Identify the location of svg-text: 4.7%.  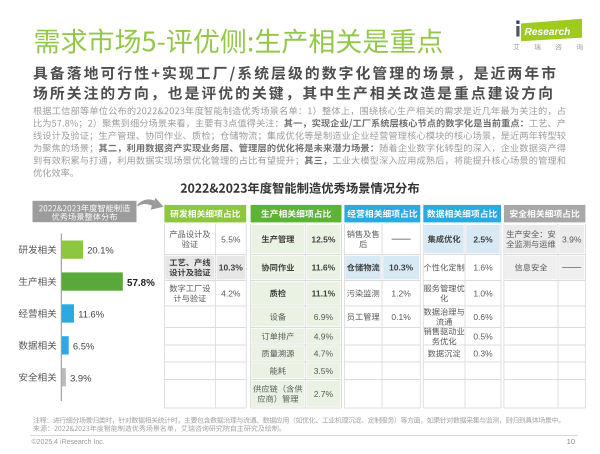
(324, 354).